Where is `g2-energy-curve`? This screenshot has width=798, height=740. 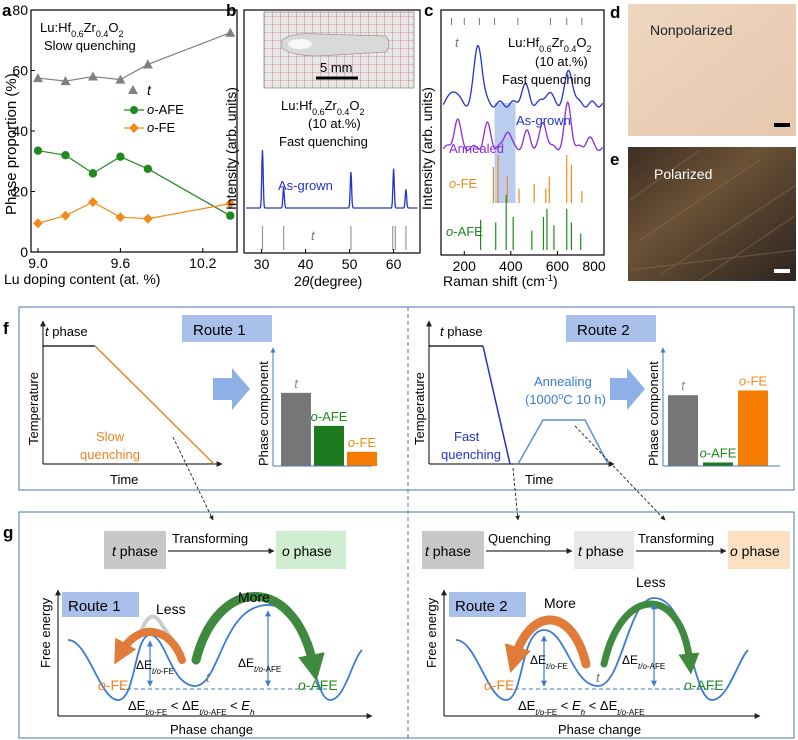
g2-energy-curve is located at coordinates (602, 649).